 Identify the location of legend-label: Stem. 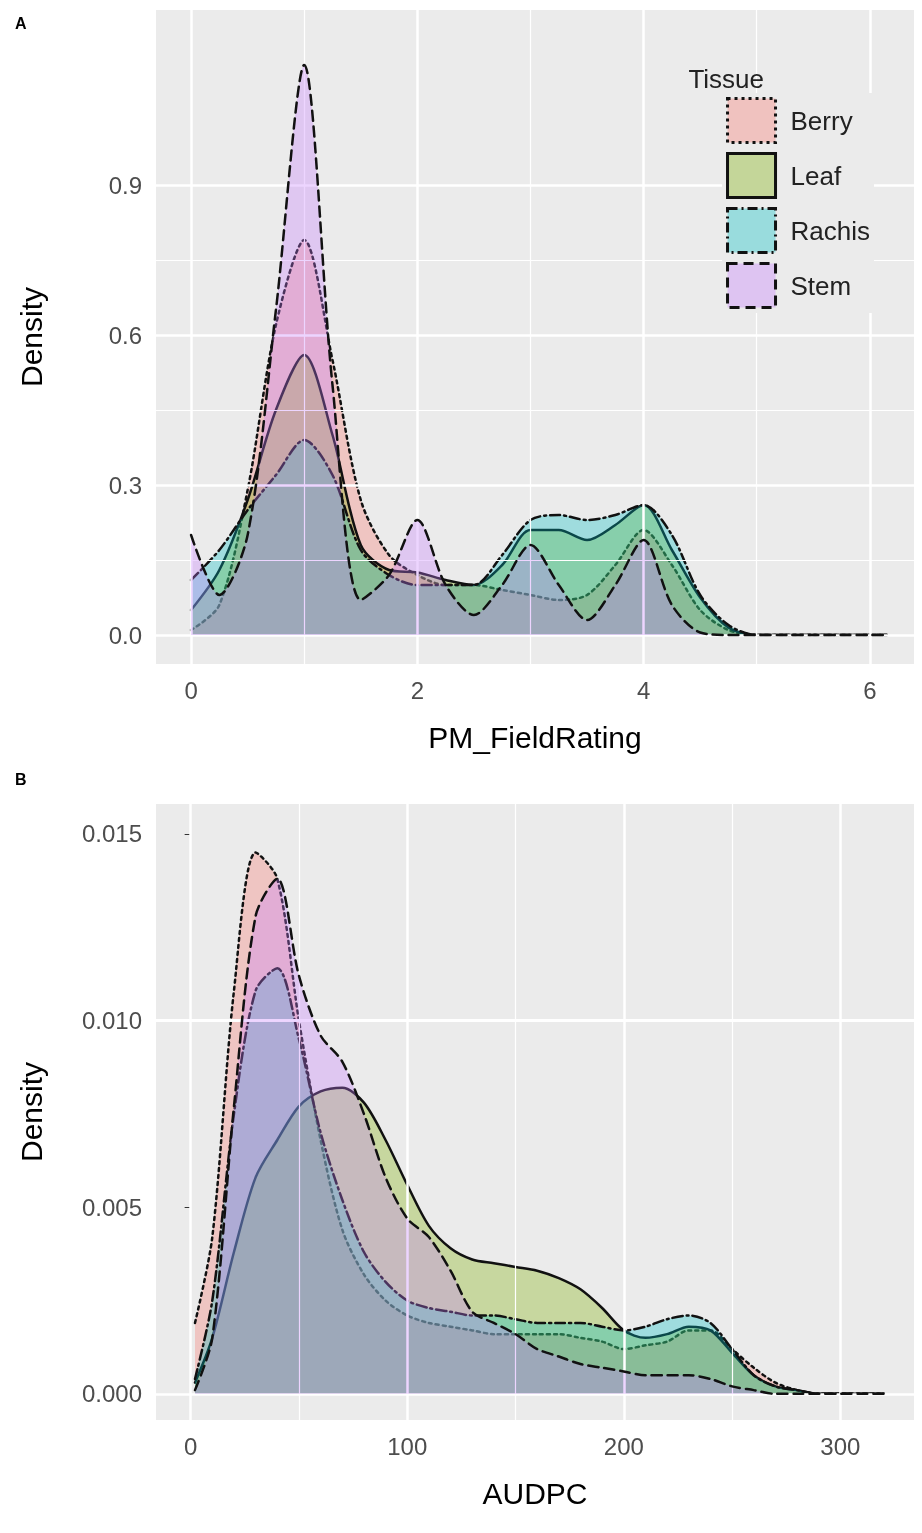
(821, 285).